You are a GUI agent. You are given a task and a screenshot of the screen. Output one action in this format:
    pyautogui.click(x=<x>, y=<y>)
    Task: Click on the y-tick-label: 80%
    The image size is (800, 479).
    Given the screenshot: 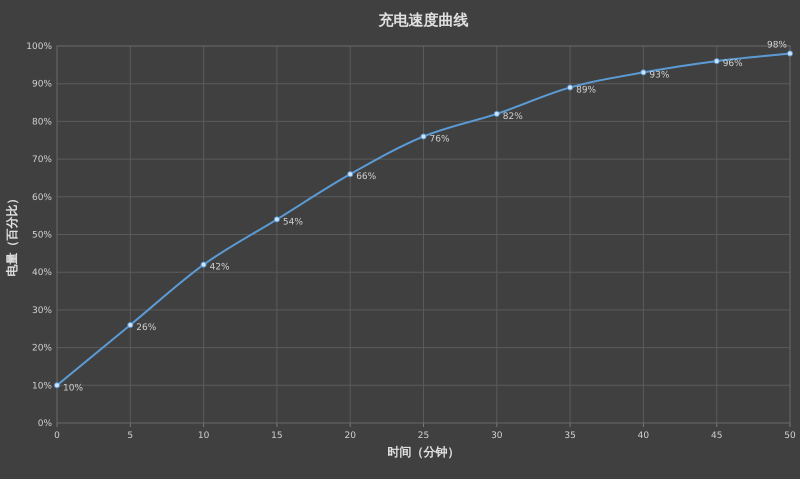 What is the action you would take?
    pyautogui.click(x=42, y=122)
    